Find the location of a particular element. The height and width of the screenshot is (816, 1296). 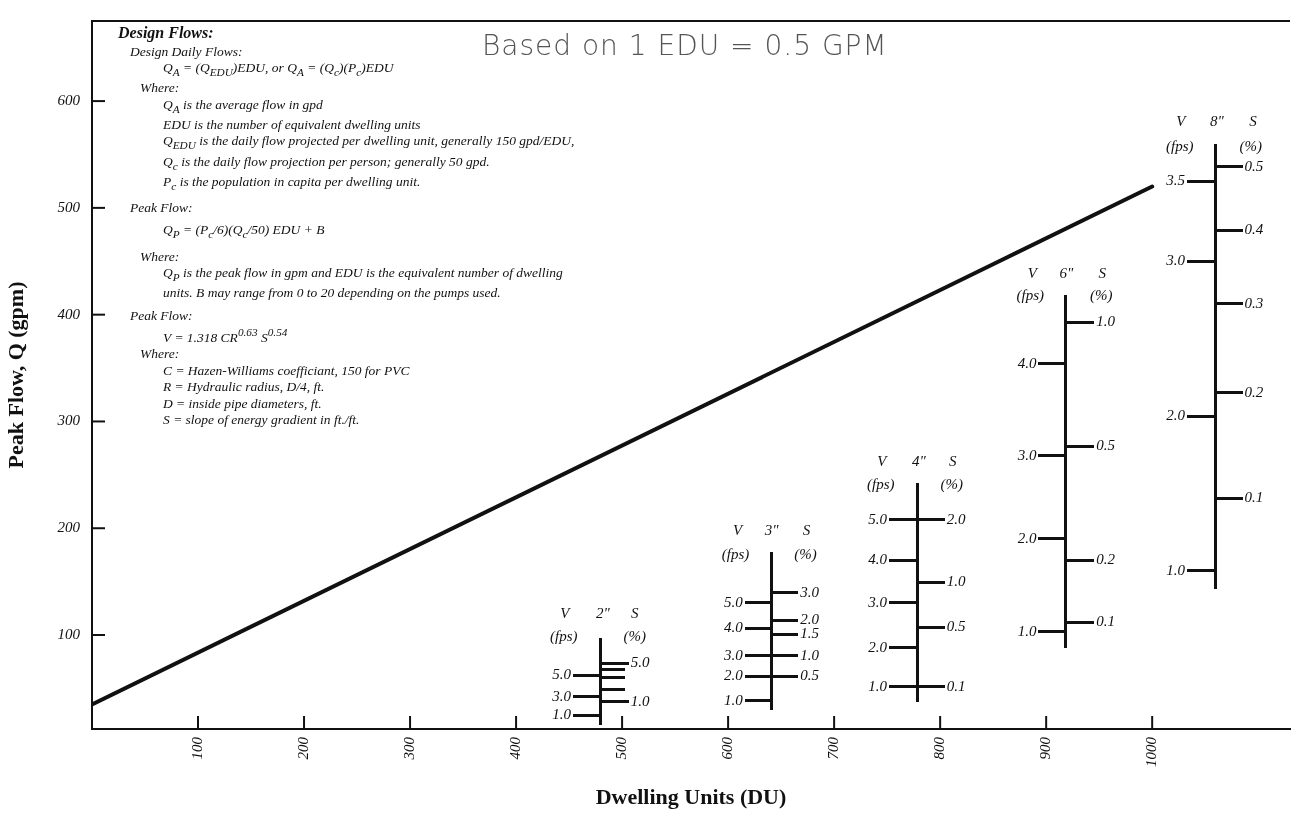

y-tick-label: 300 is located at coordinates (68, 420).